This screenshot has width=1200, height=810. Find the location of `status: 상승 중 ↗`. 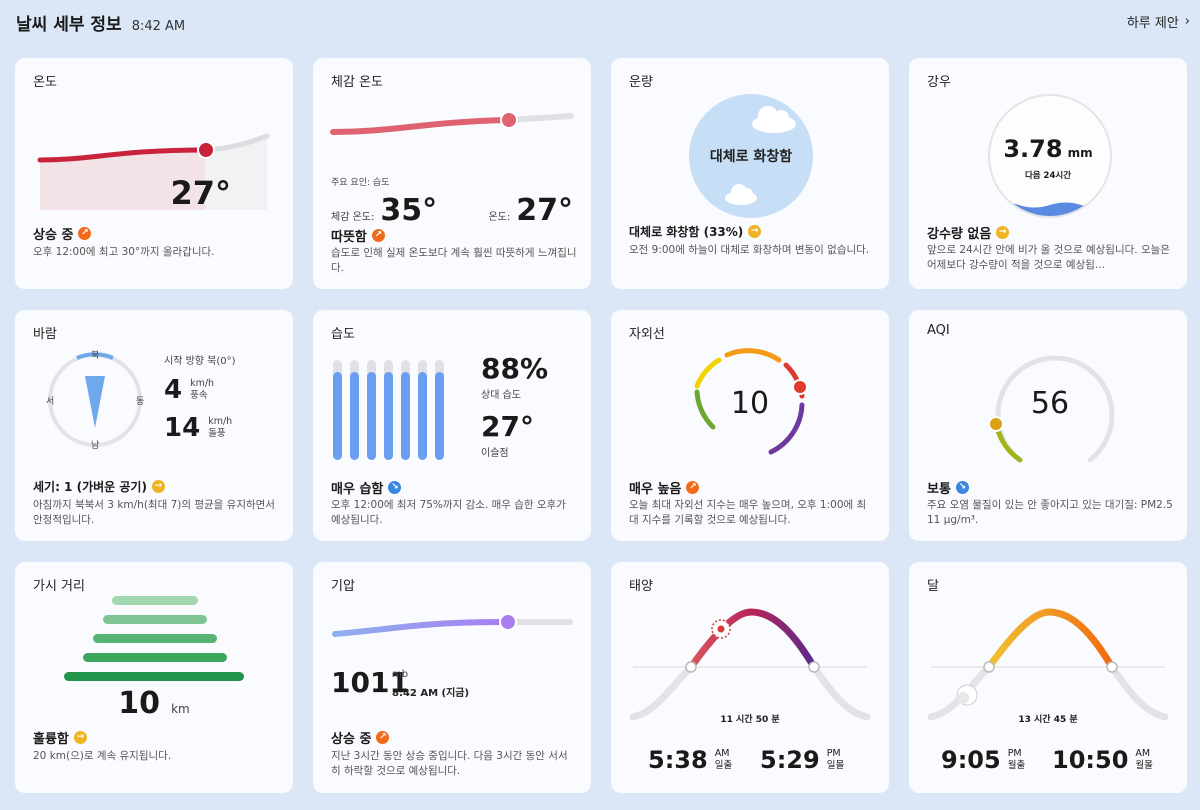

status: 상승 중 ↗ is located at coordinates (62, 233).